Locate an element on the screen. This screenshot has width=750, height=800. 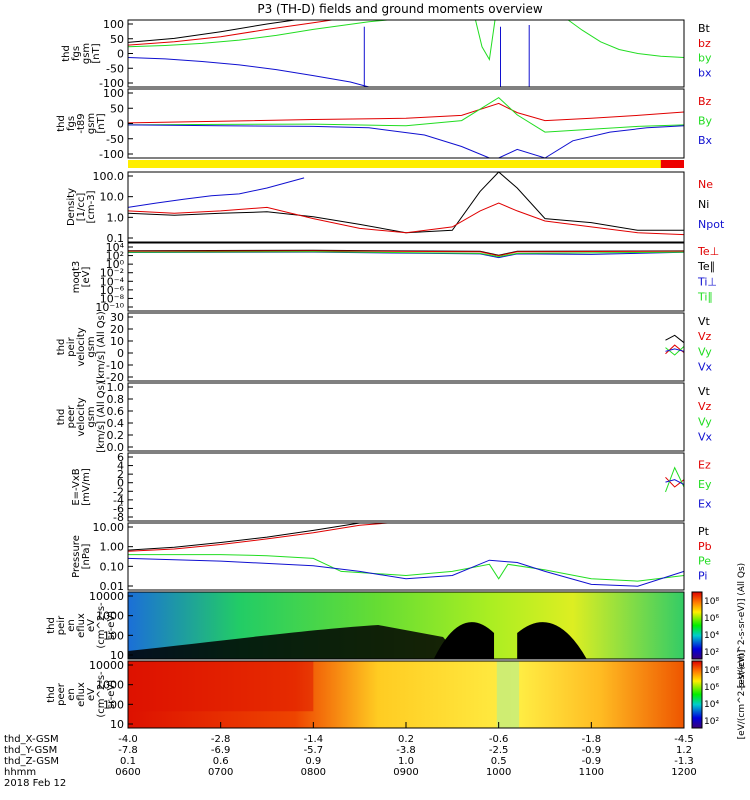
x-axis-value: 1200 is located at coordinates (683, 772).